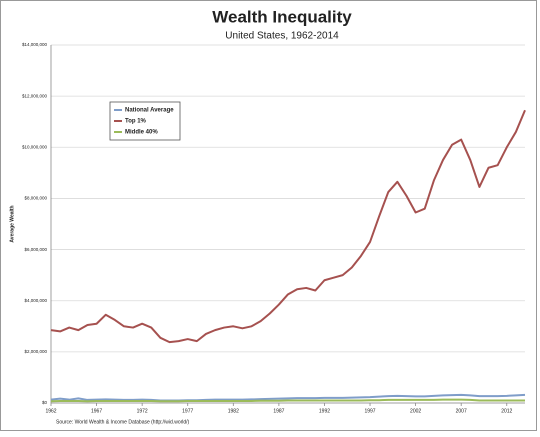  I want to click on legend-label: Middle 40%, so click(141, 133).